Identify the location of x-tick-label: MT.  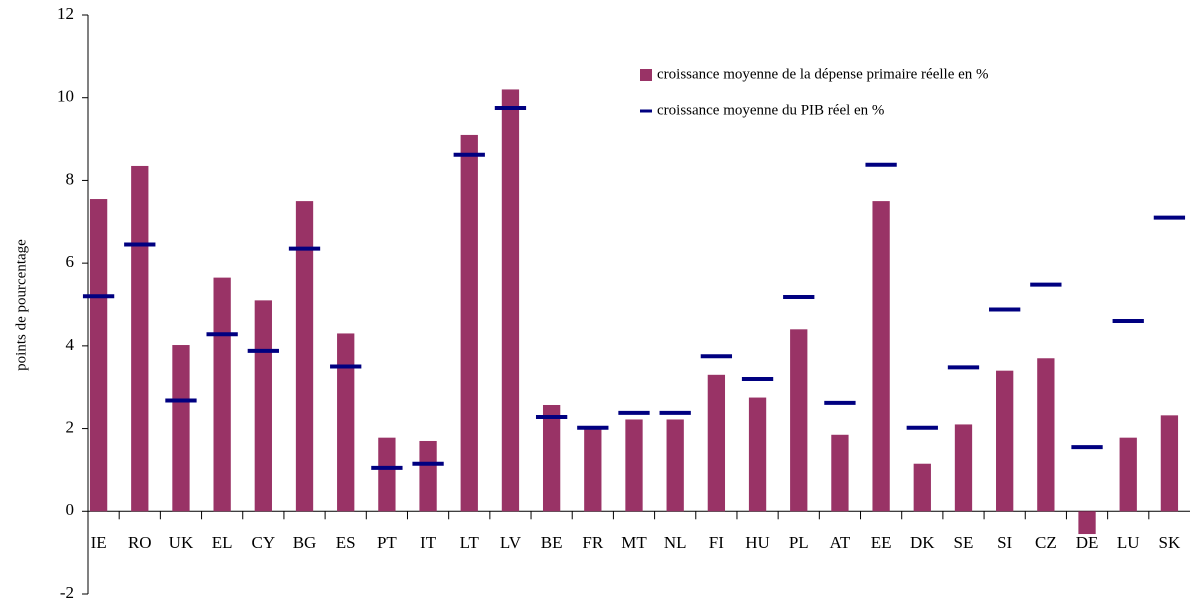
(634, 542).